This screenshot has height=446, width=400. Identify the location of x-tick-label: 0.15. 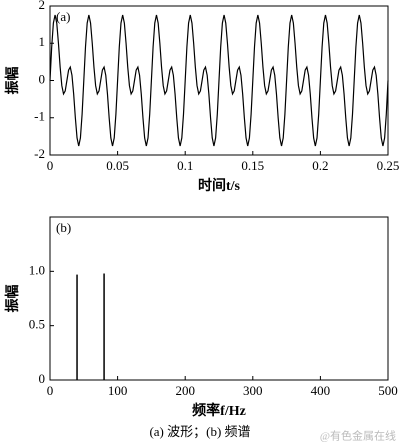
(252, 165).